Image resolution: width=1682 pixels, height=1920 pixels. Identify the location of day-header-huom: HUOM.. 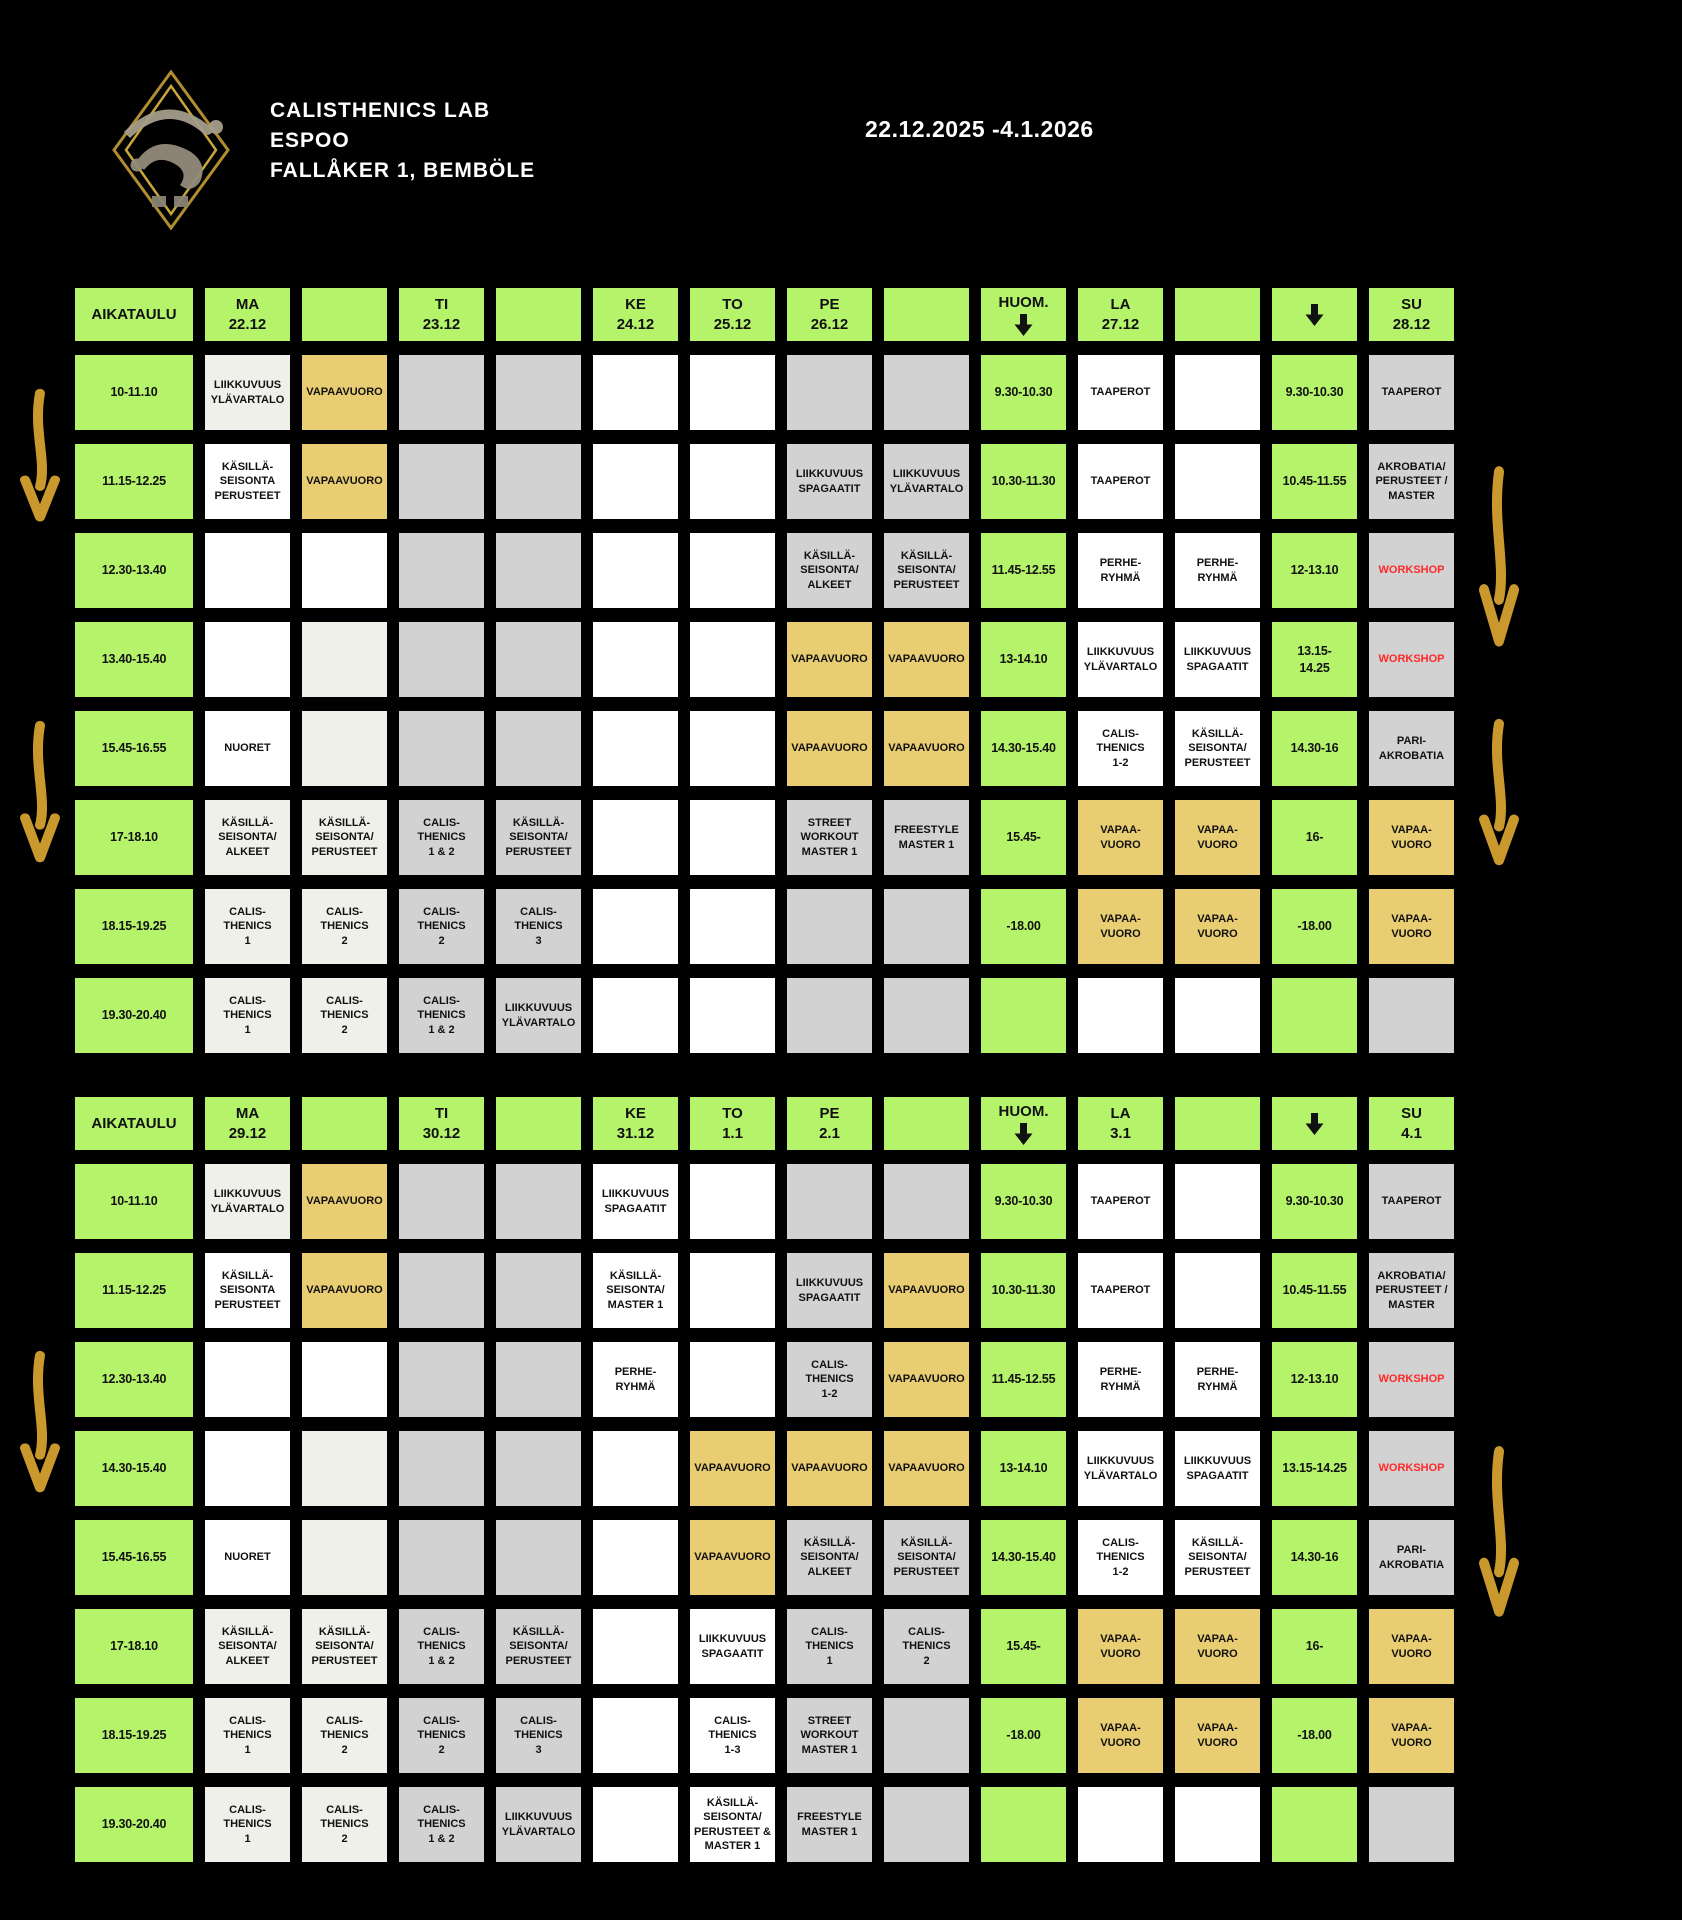
(1023, 314).